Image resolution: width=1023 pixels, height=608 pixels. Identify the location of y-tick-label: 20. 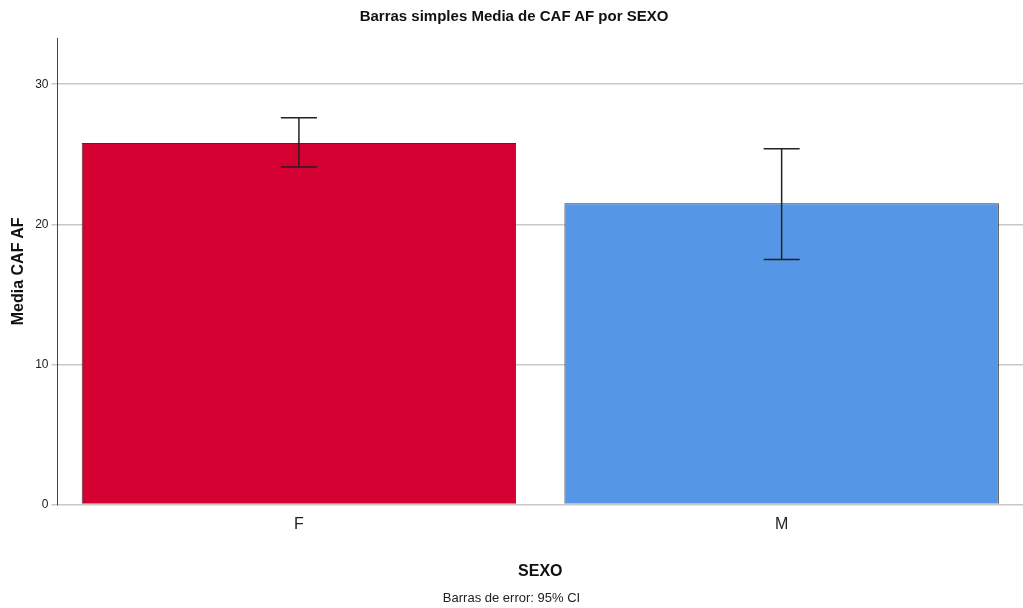
(42, 223).